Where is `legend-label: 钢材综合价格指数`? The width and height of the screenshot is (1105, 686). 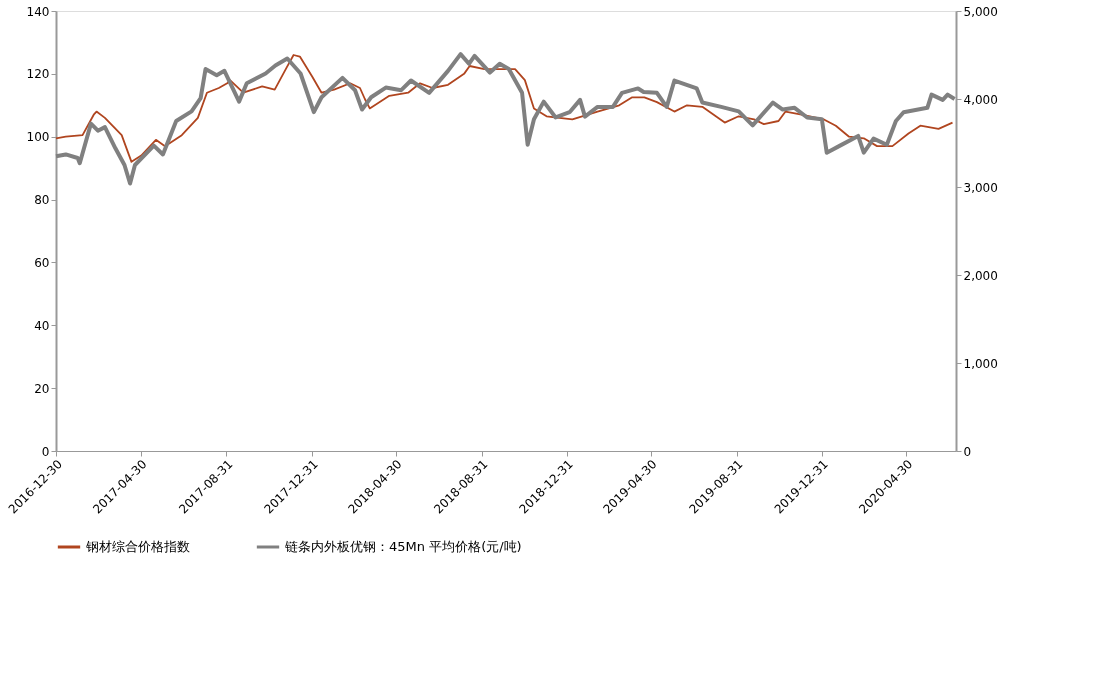
legend-label: 钢材综合价格指数 is located at coordinates (137, 546).